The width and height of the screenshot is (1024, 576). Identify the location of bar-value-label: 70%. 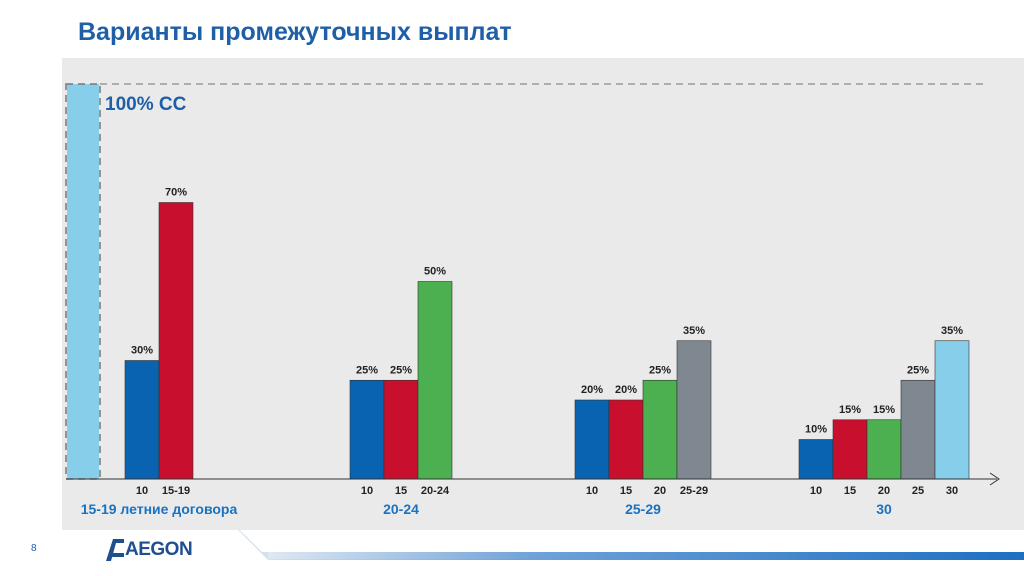
(176, 193).